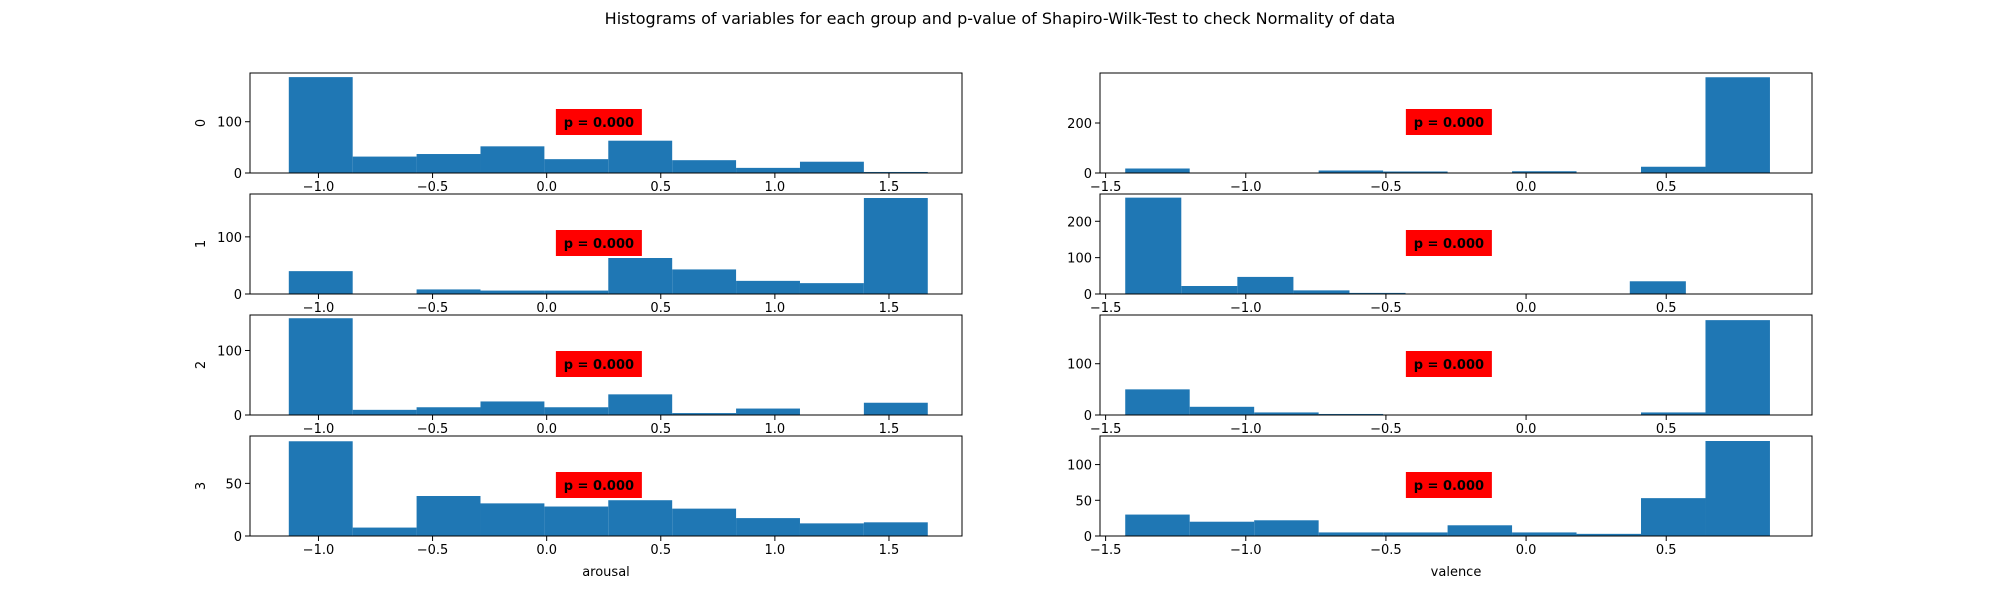  I want to click on y-tick-label: 200, so click(1079, 222).